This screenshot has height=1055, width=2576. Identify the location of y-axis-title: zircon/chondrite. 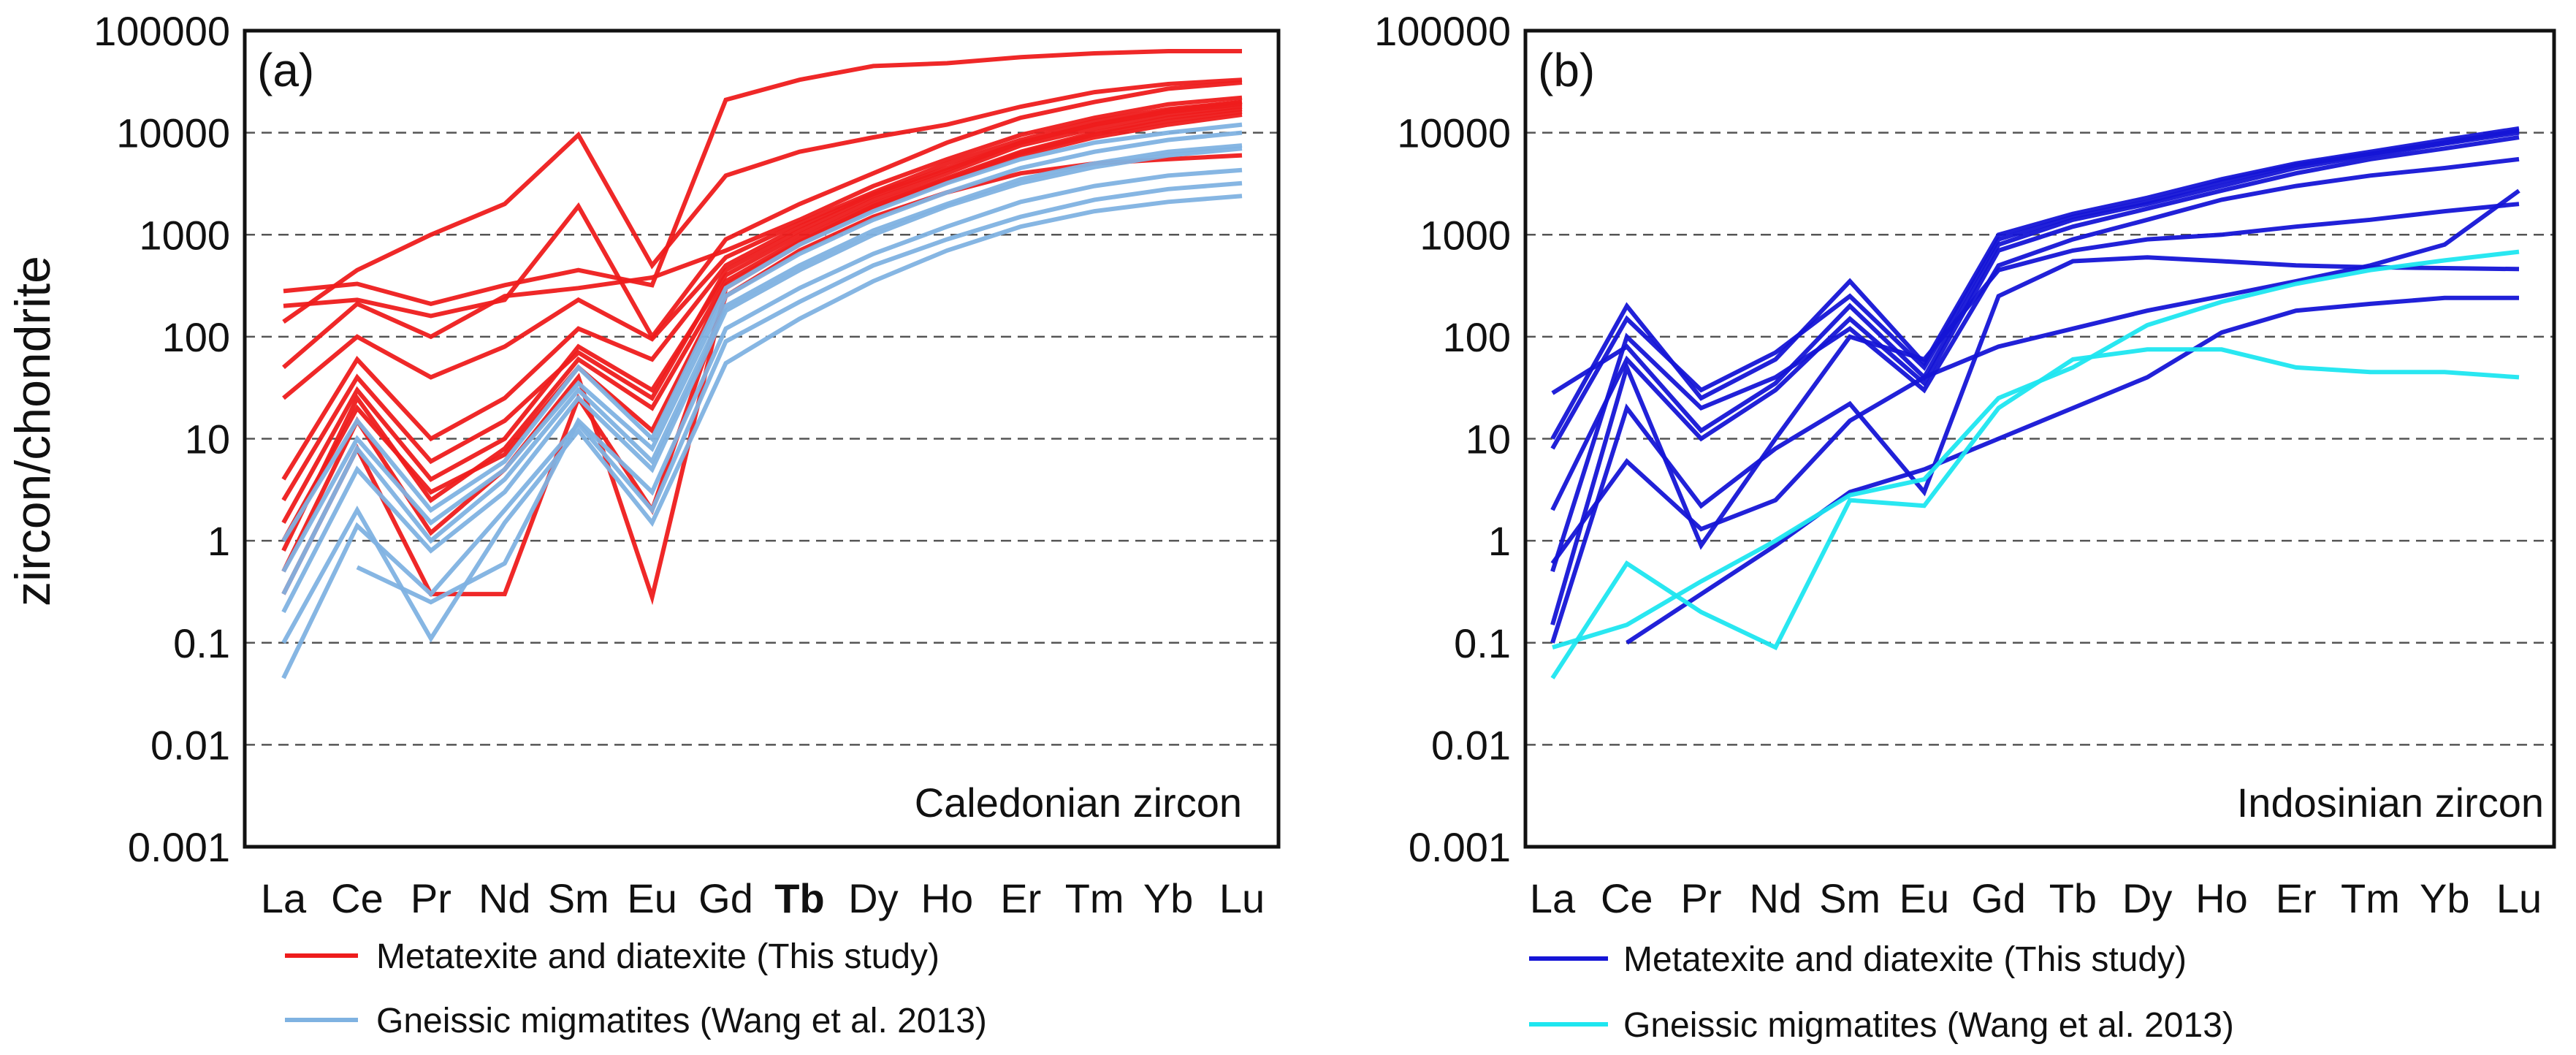
(33, 431).